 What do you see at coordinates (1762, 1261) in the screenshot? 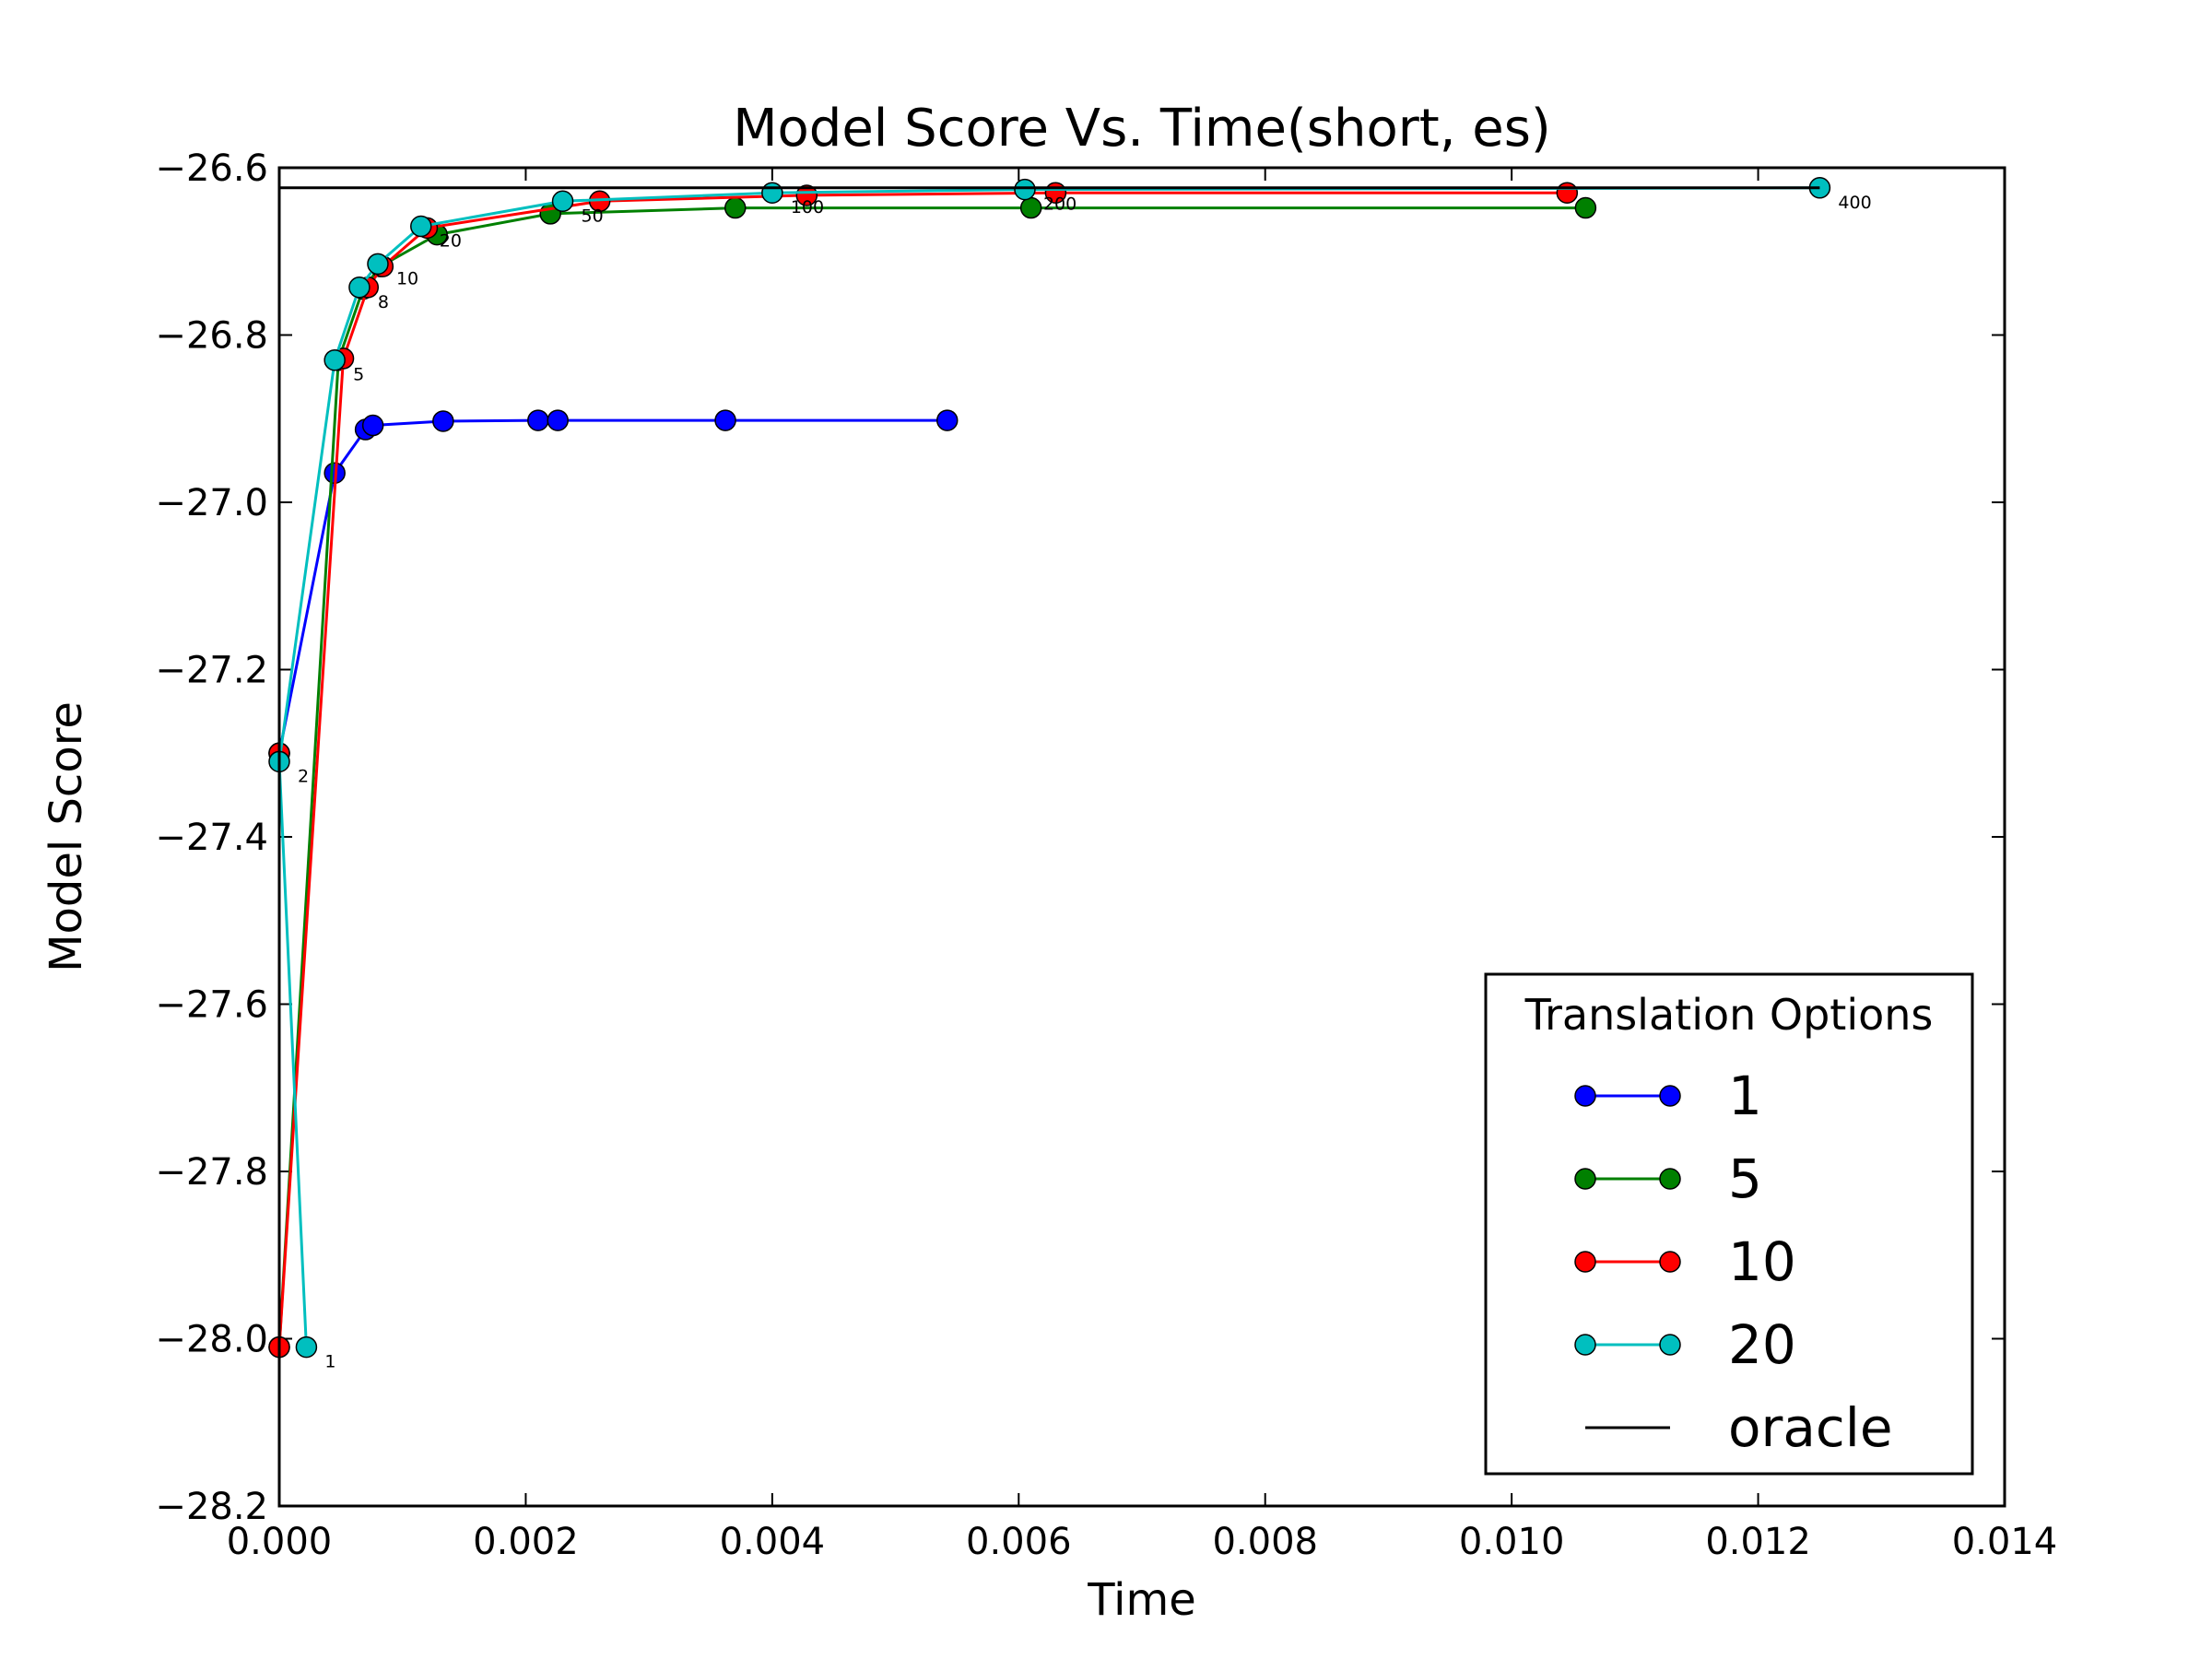
I see `legend-label-10: 10` at bounding box center [1762, 1261].